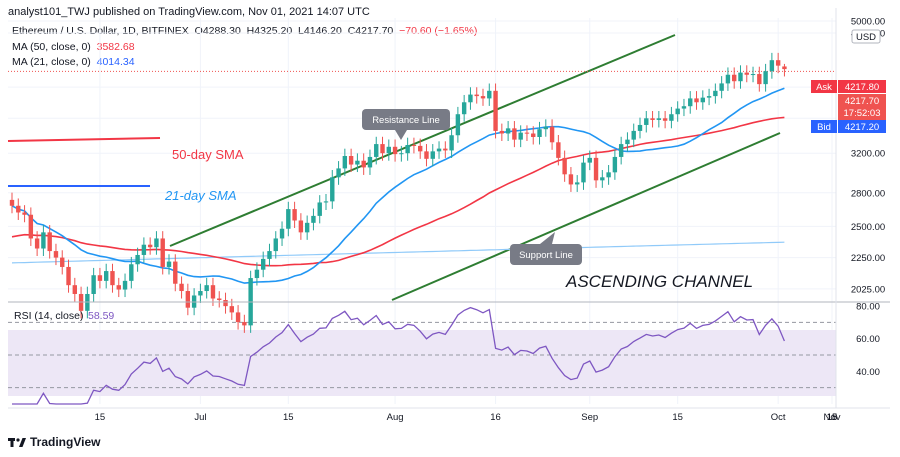 This screenshot has height=457, width=900. I want to click on close-value: 4217.70, so click(374, 31).